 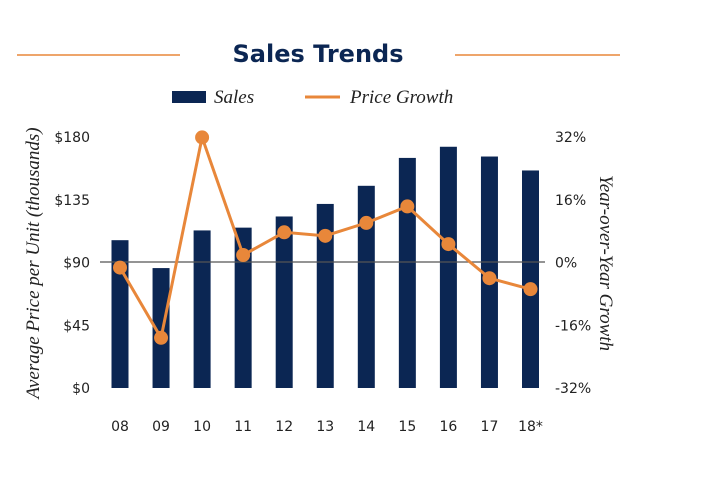 What do you see at coordinates (120, 427) in the screenshot?
I see `x-tick-label: 08` at bounding box center [120, 427].